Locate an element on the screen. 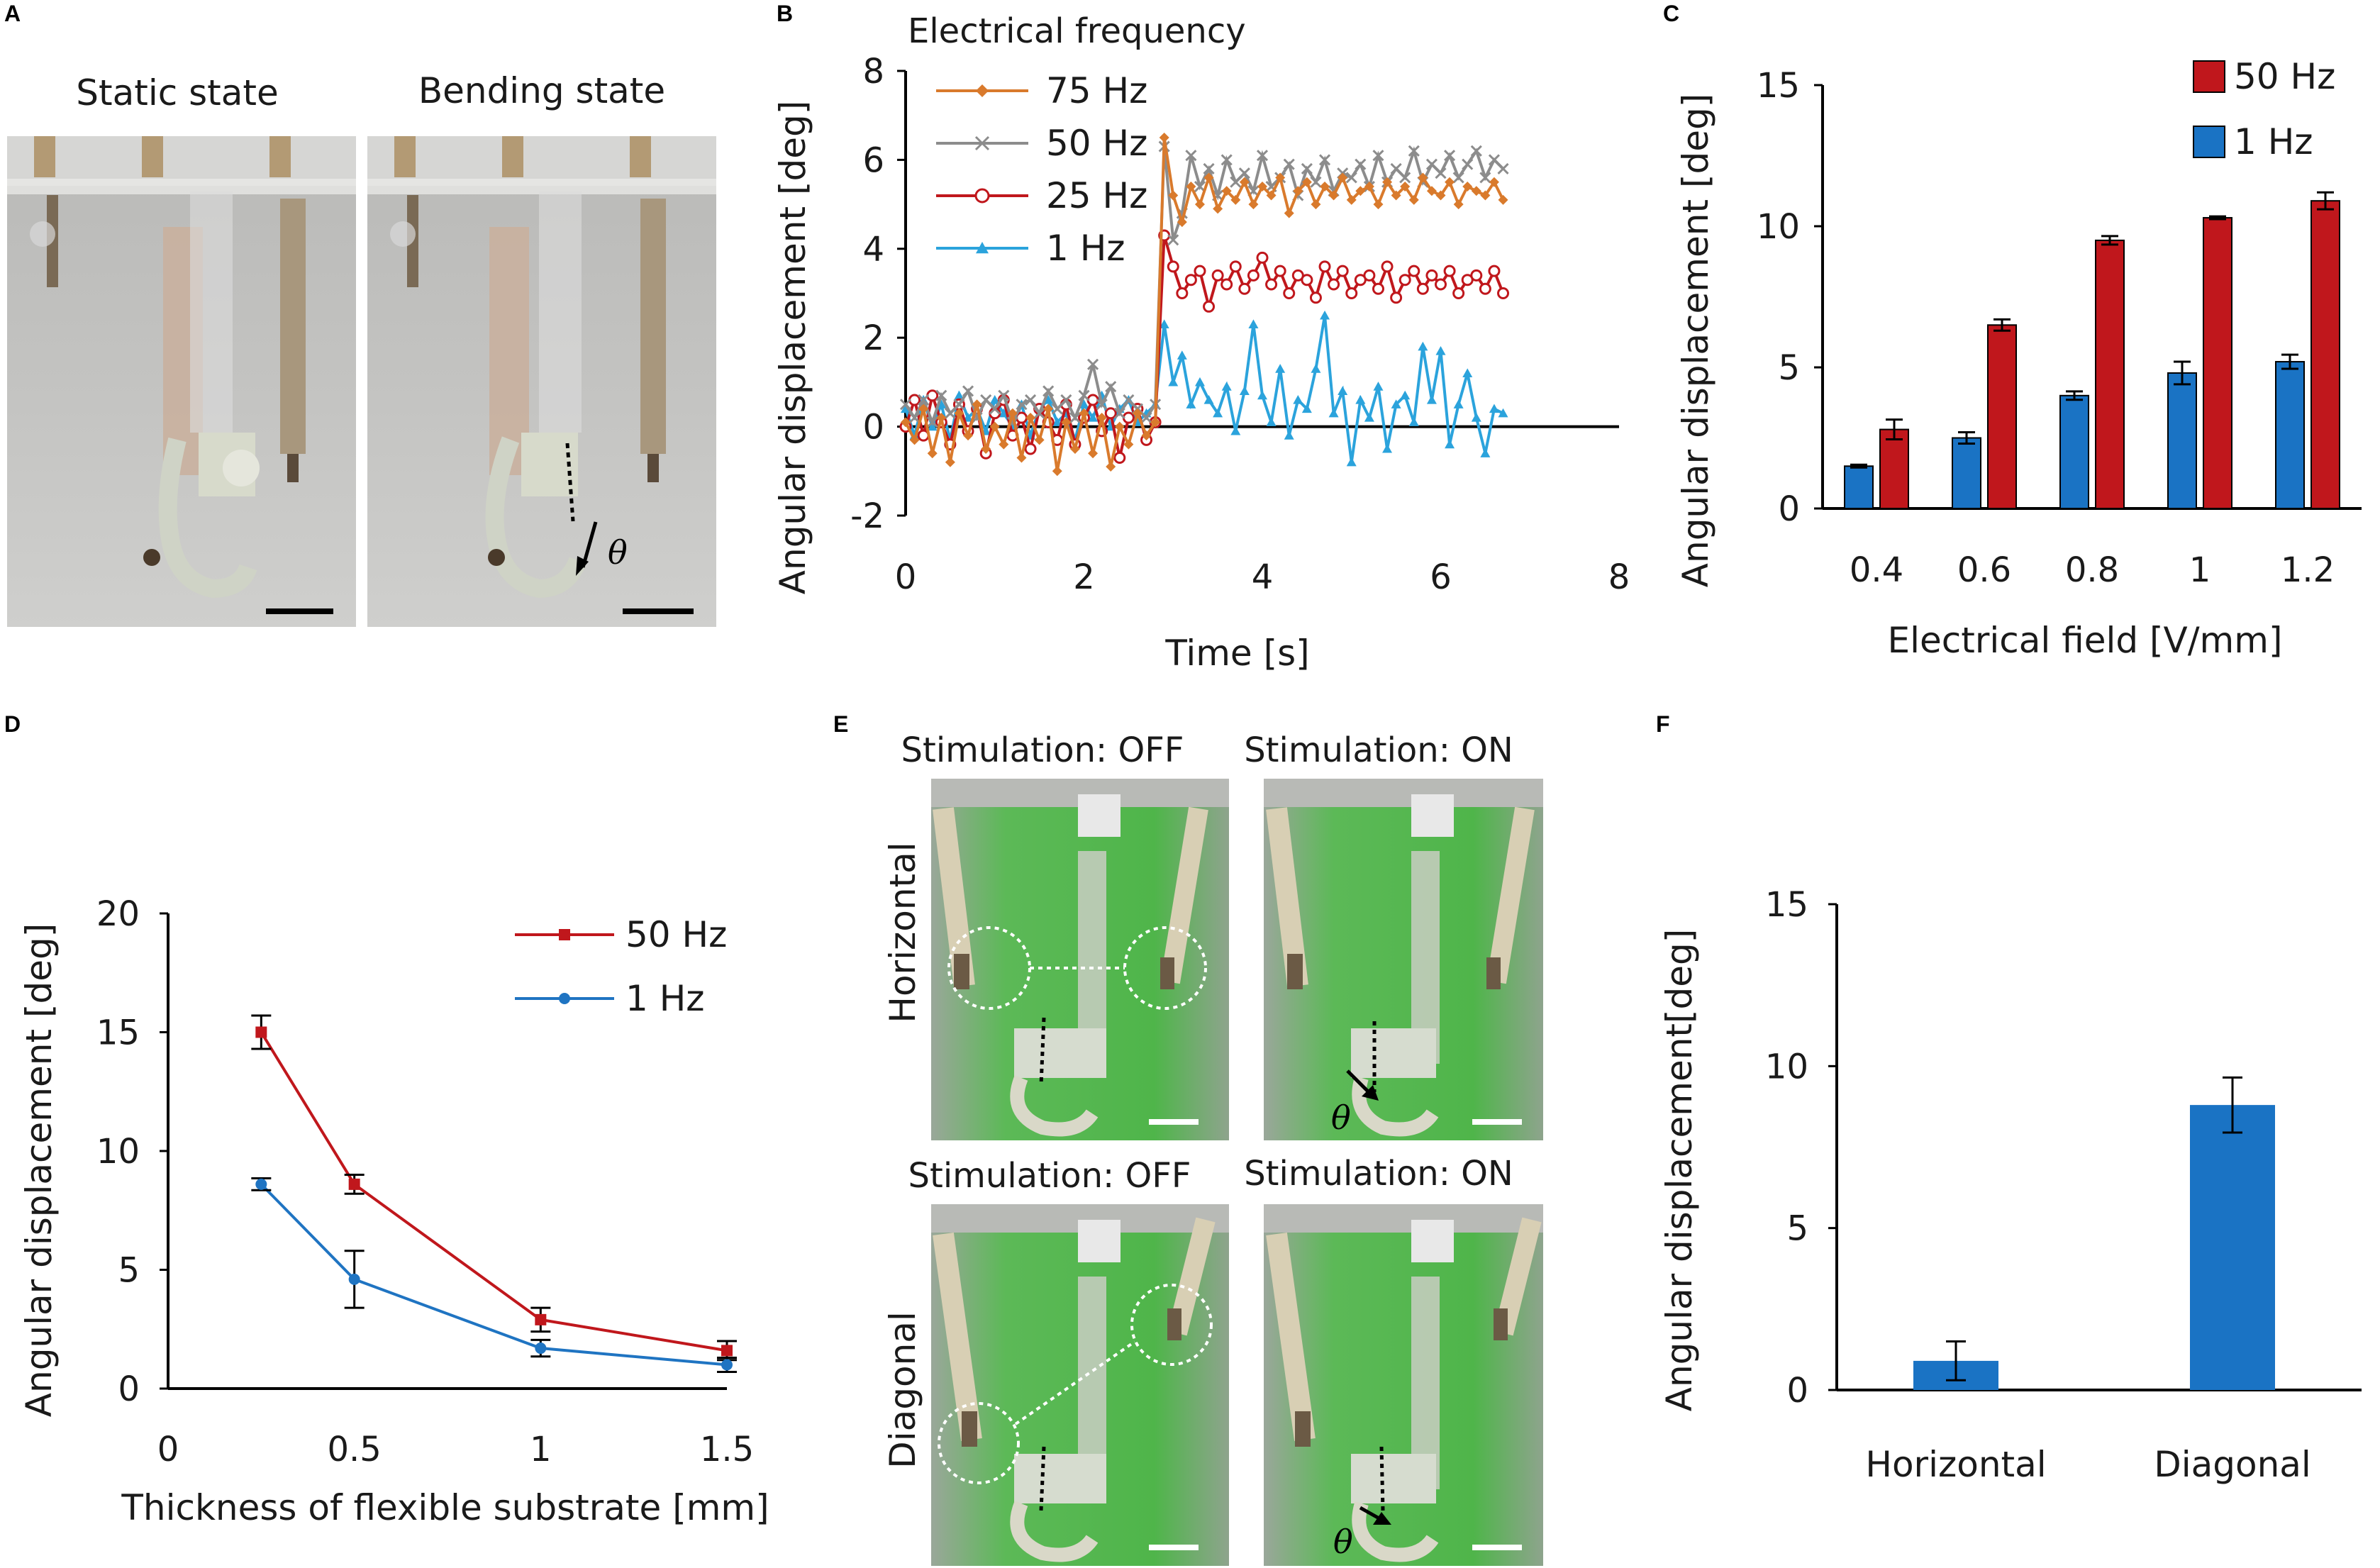 The height and width of the screenshot is (1568, 2380). legend-label: 25 Hz is located at coordinates (1097, 195).